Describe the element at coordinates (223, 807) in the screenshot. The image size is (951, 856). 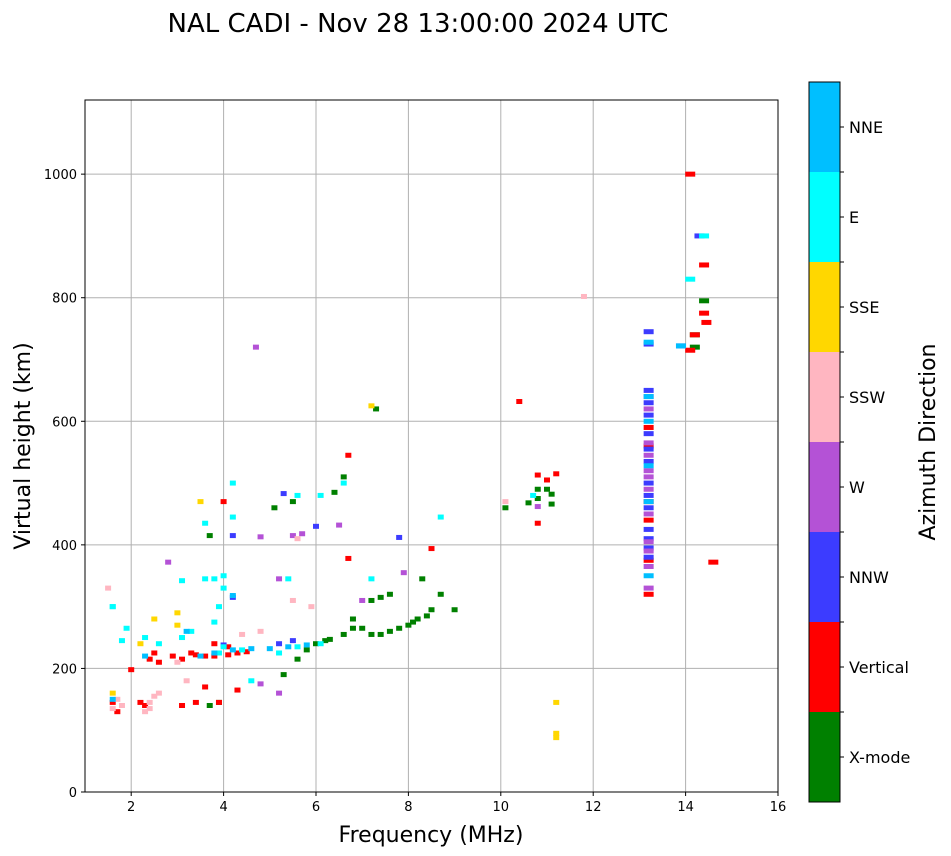
I see `x-tick-label: 4` at that location.